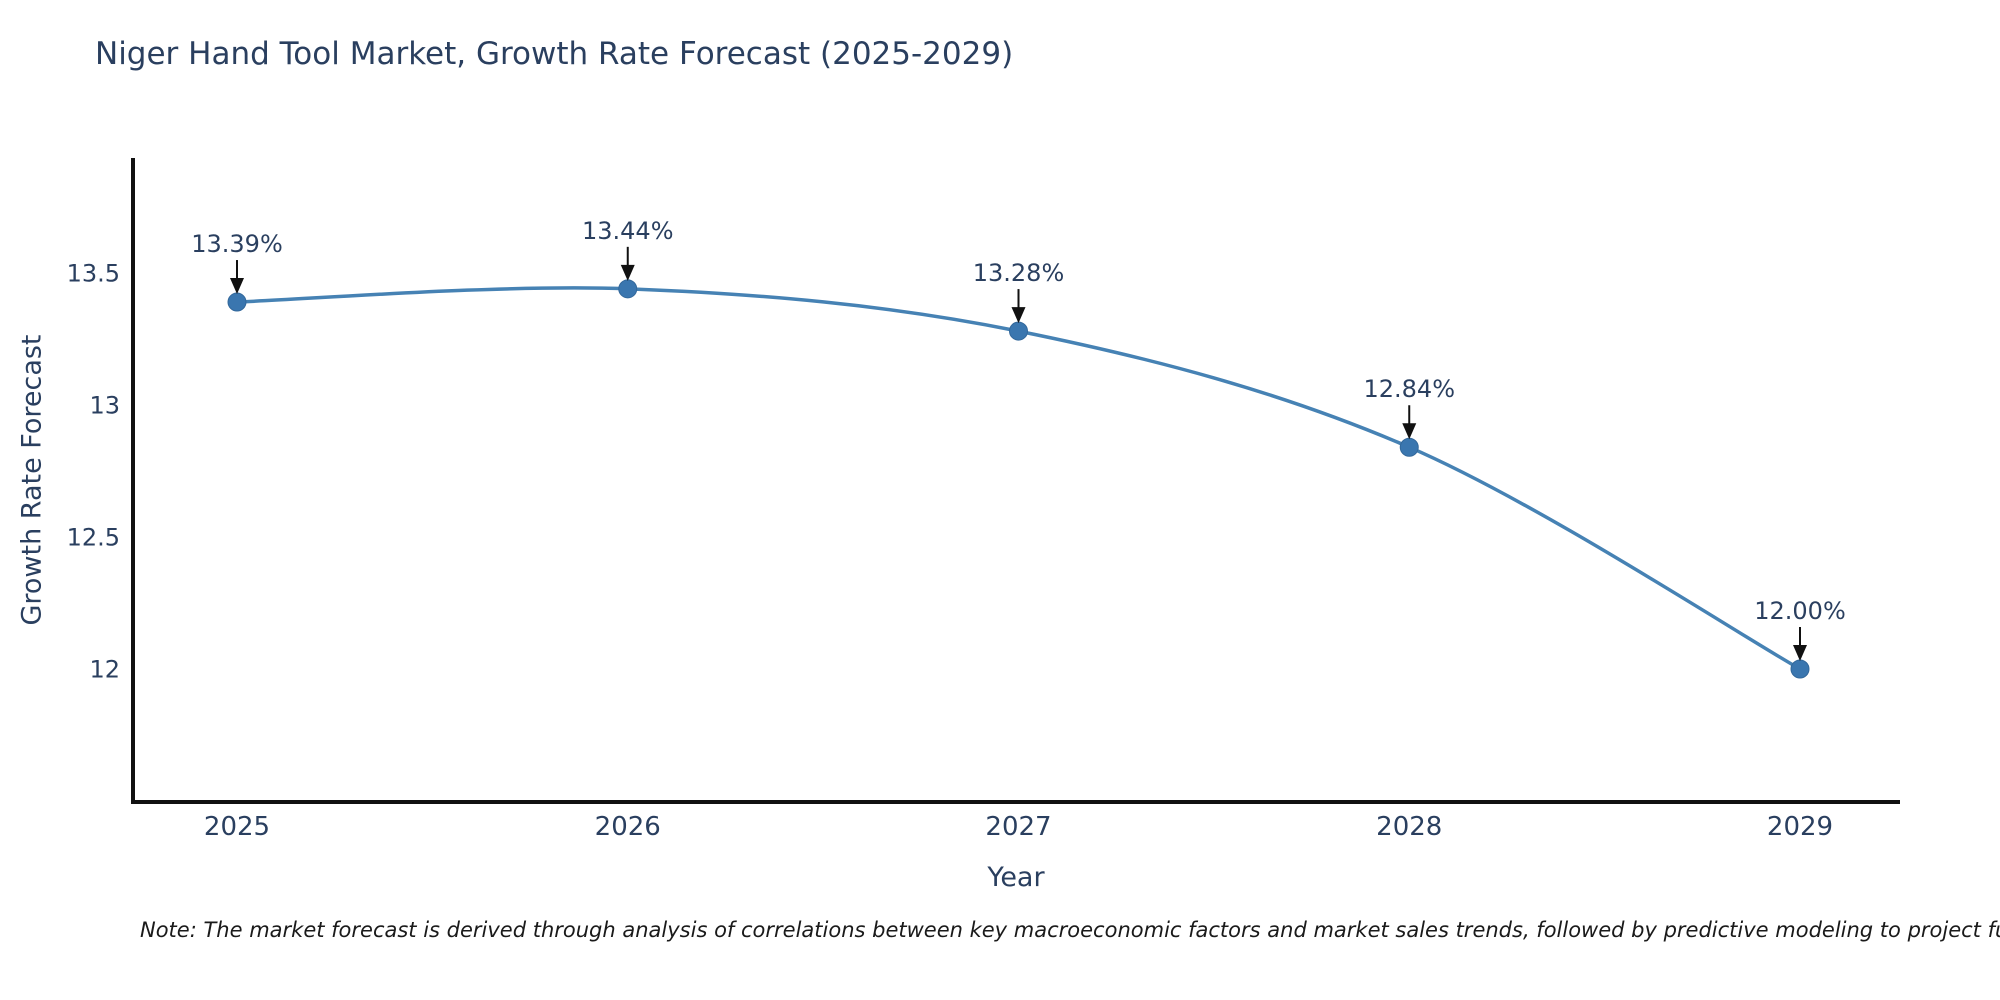 This screenshot has height=1000, width=2000. I want to click on point-label: 12.84%, so click(1409, 389).